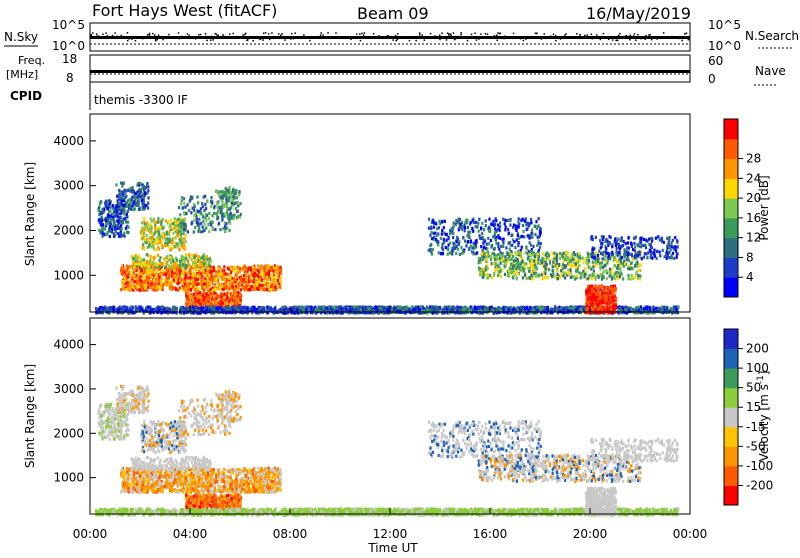 The height and width of the screenshot is (558, 800). What do you see at coordinates (770, 71) in the screenshot?
I see `nave-label: Nave` at bounding box center [770, 71].